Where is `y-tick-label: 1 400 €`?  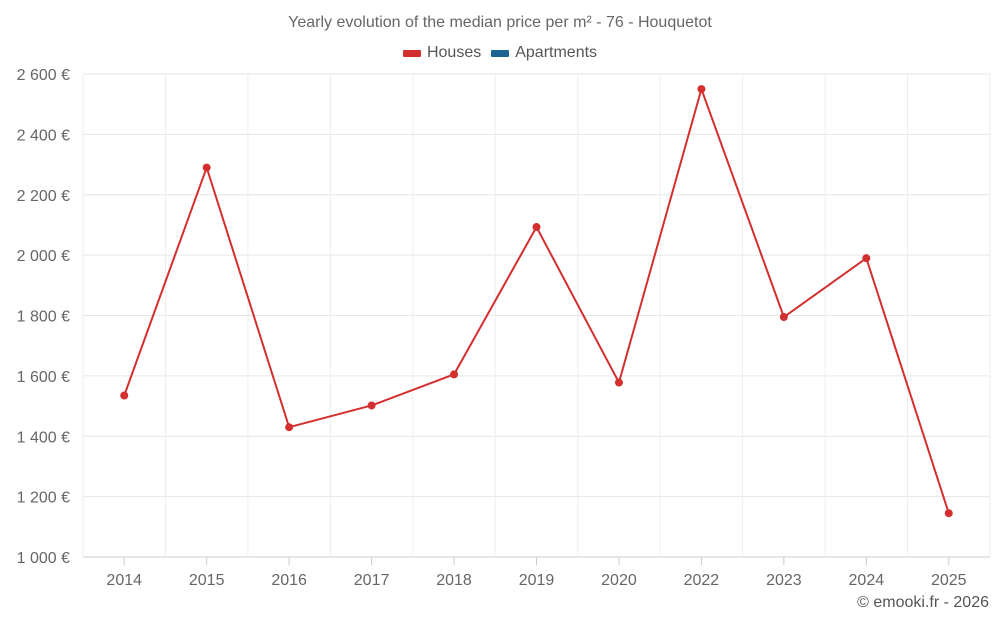
y-tick-label: 1 400 € is located at coordinates (43, 437).